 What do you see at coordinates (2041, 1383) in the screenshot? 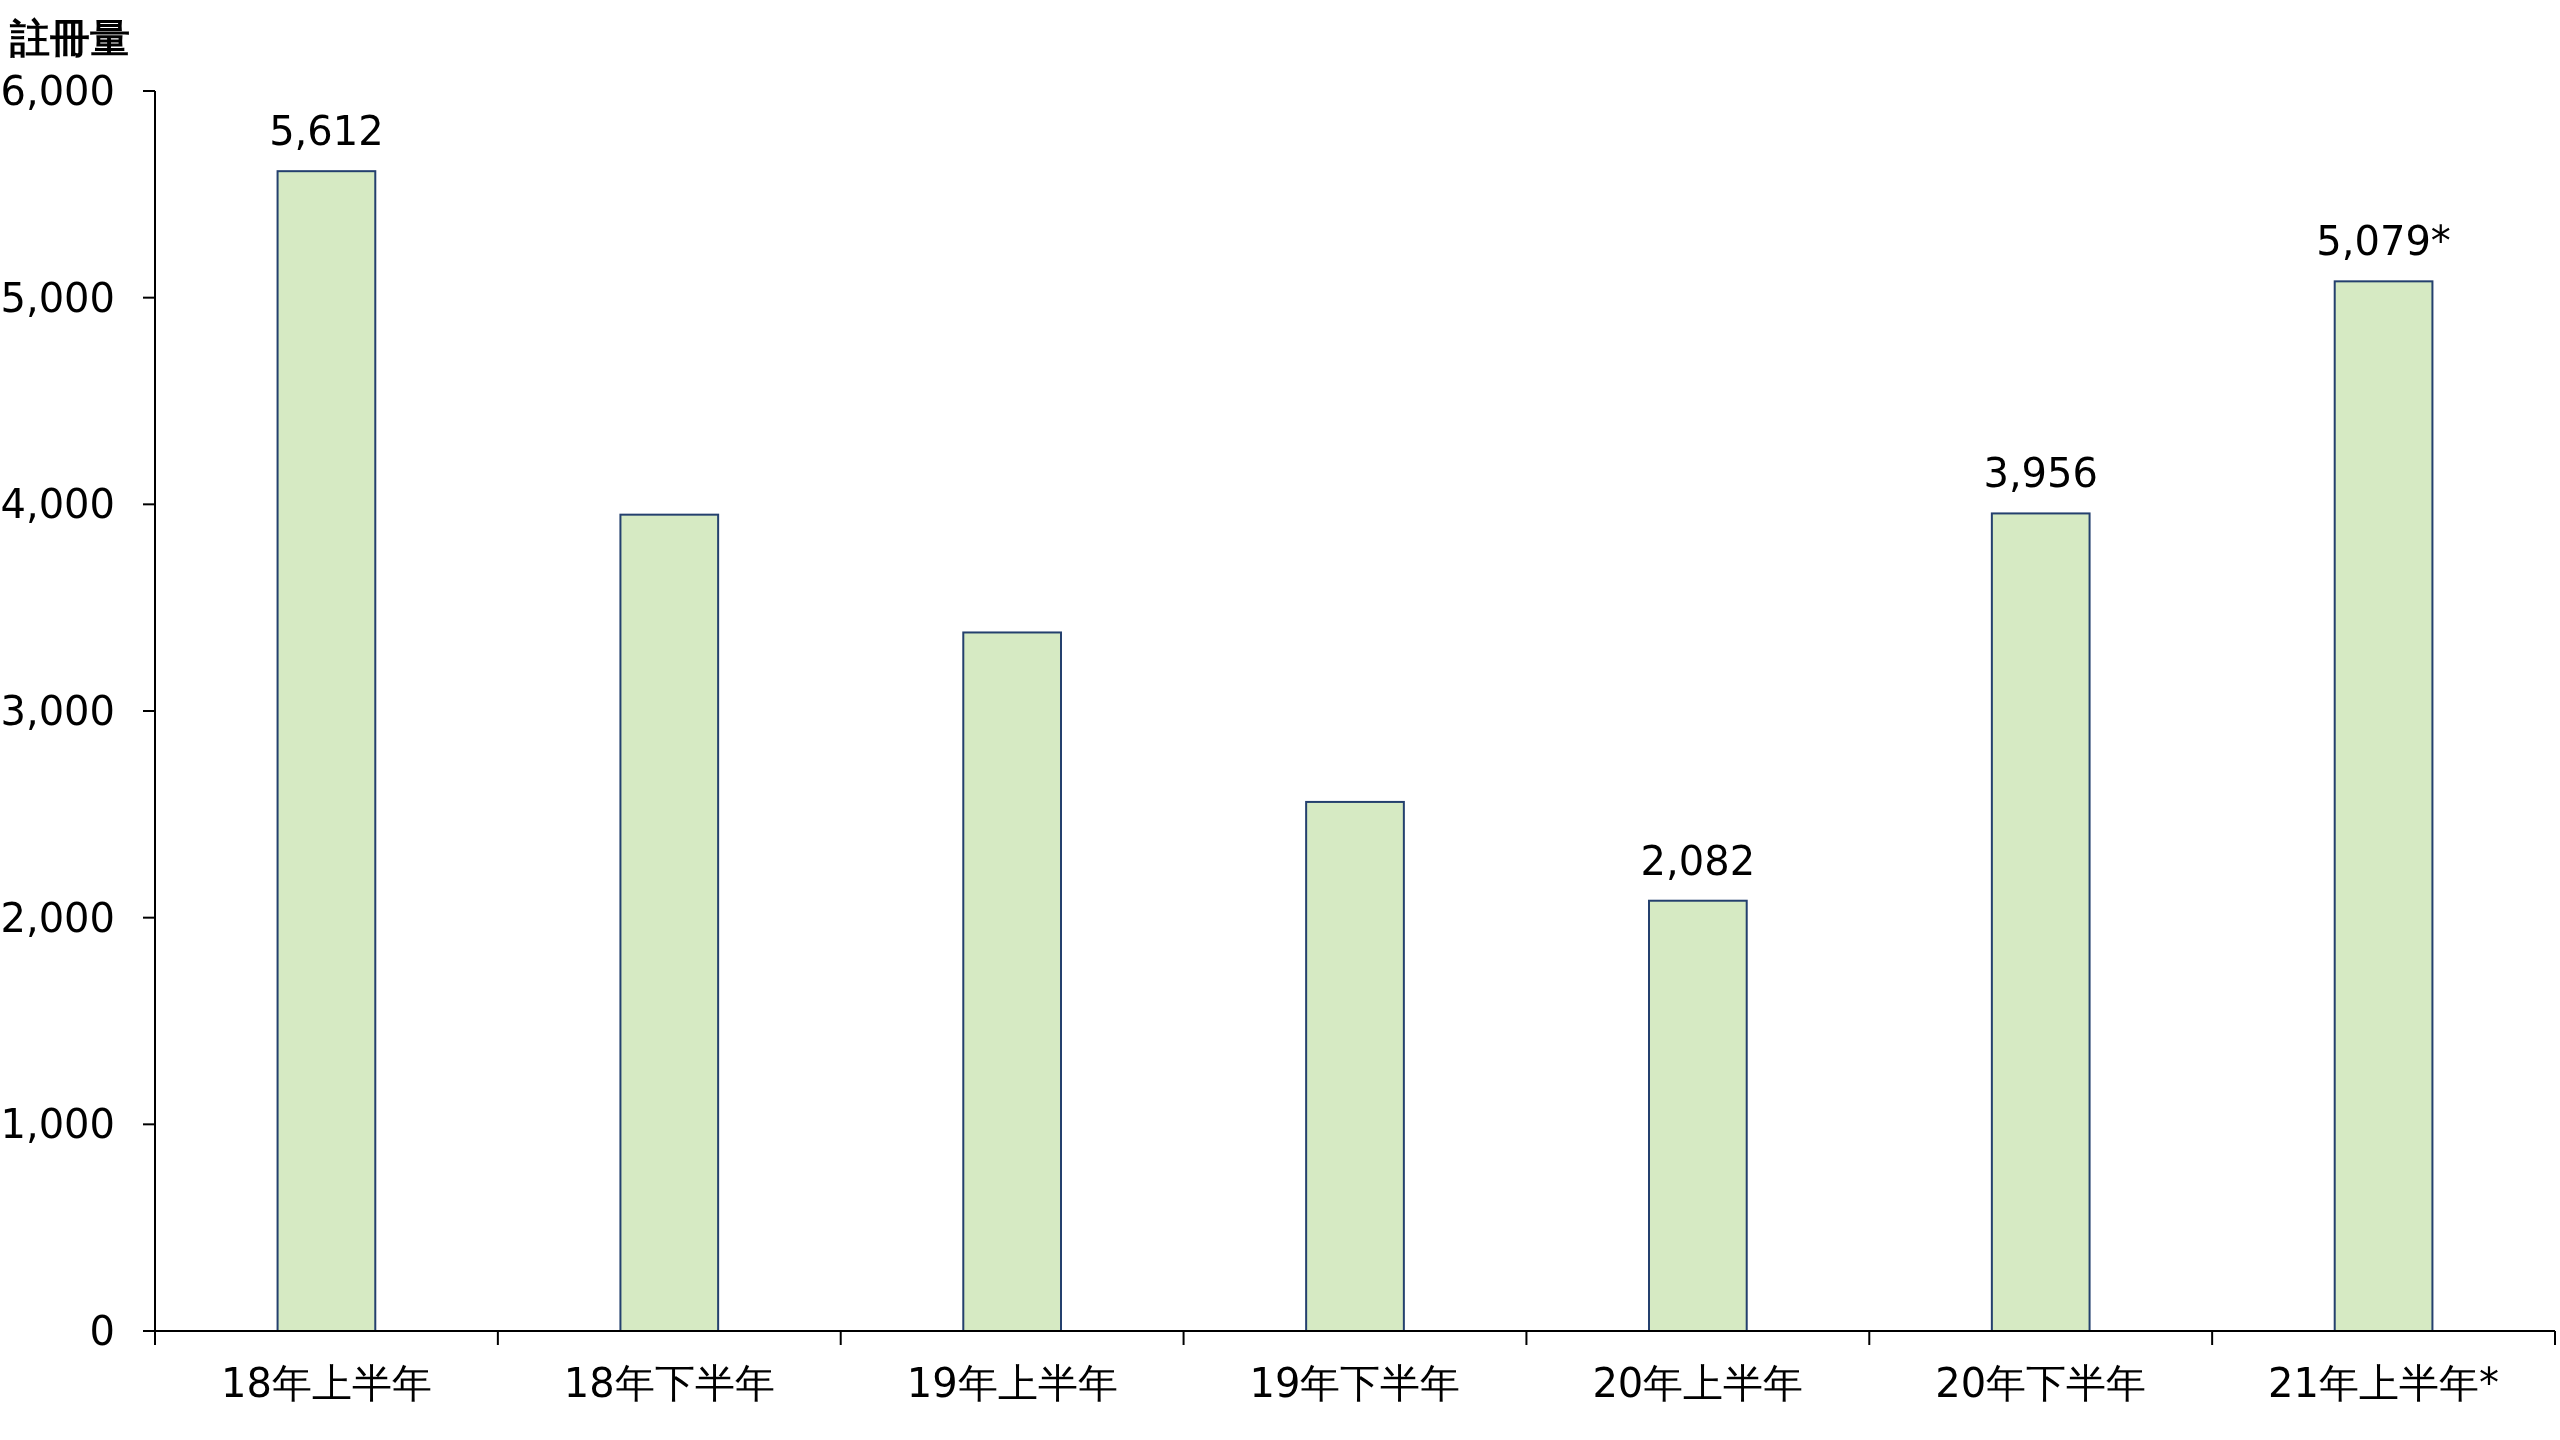
I see `x-tick-label: 20年下半年` at bounding box center [2041, 1383].